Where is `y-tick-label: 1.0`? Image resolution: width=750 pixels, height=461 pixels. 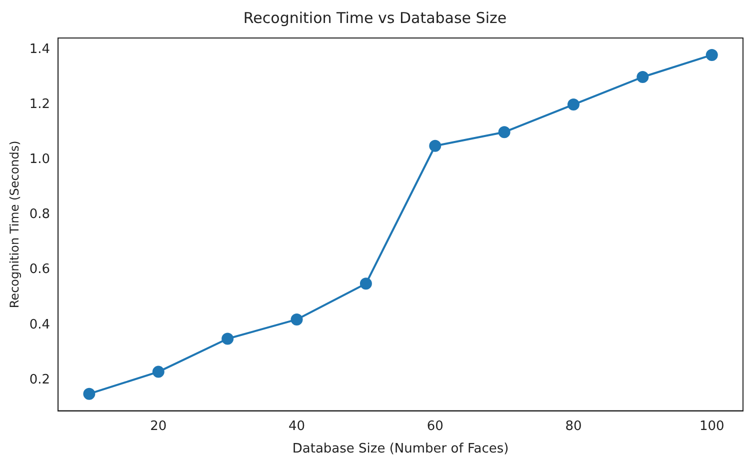
y-tick-label: 1.0 is located at coordinates (39, 160).